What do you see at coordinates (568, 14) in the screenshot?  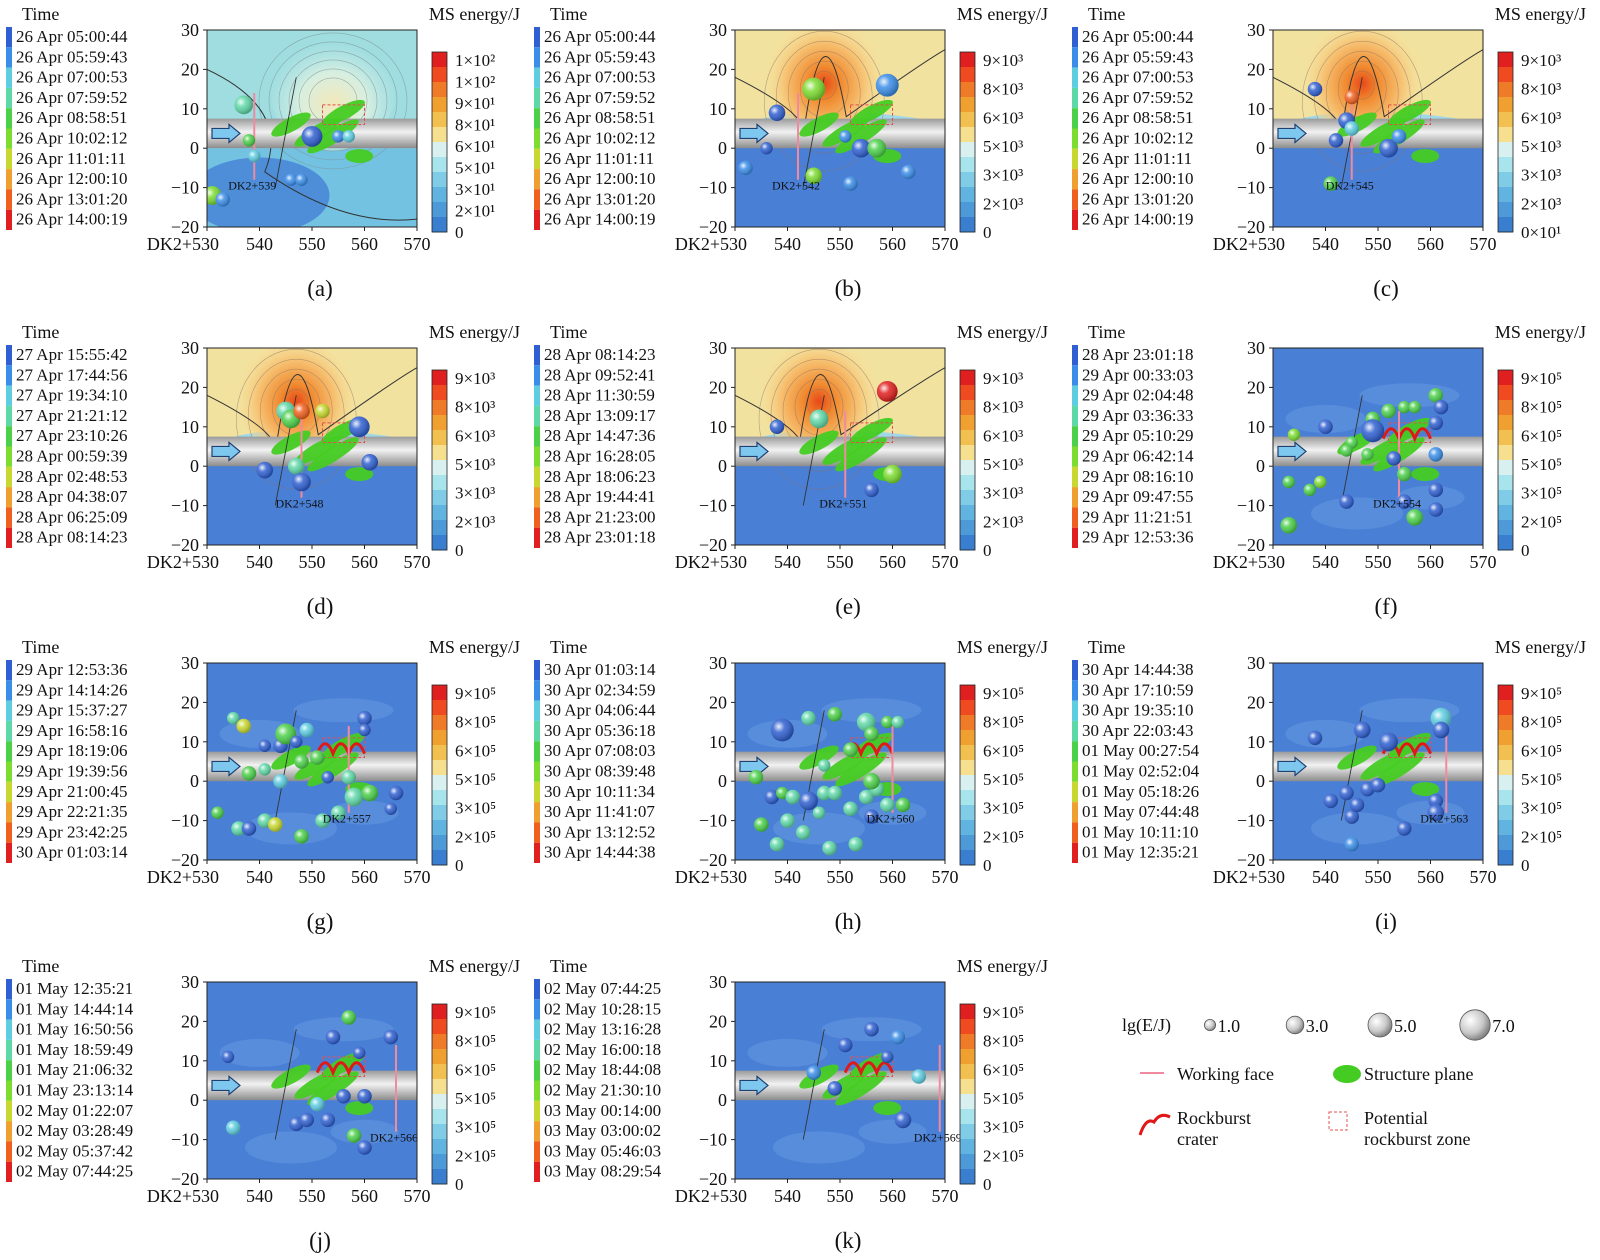 I see `time-legend-title: Time` at bounding box center [568, 14].